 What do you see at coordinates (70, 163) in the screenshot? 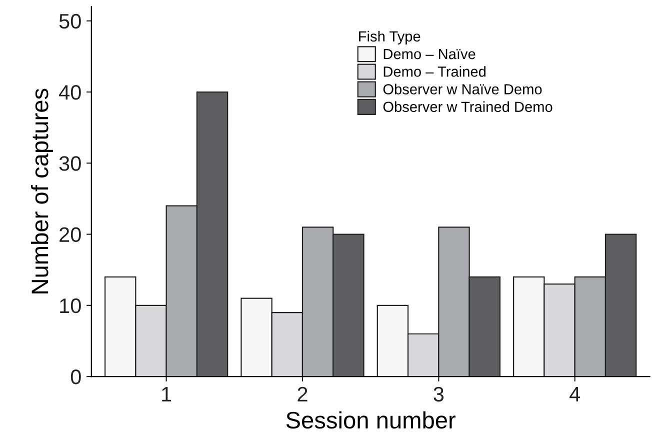
I see `y-tick-label: 30` at bounding box center [70, 163].